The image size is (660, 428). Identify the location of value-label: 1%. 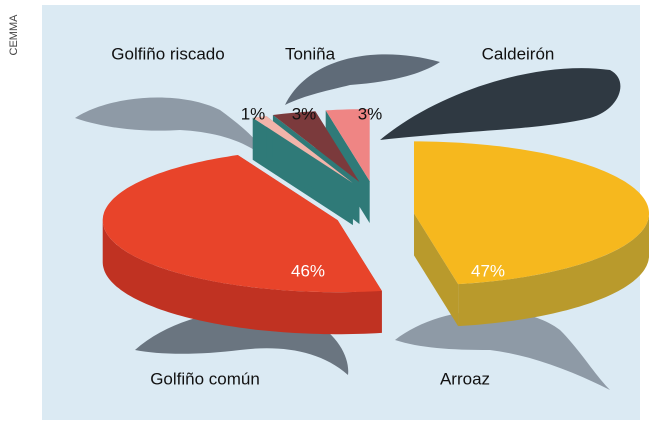
(253, 113).